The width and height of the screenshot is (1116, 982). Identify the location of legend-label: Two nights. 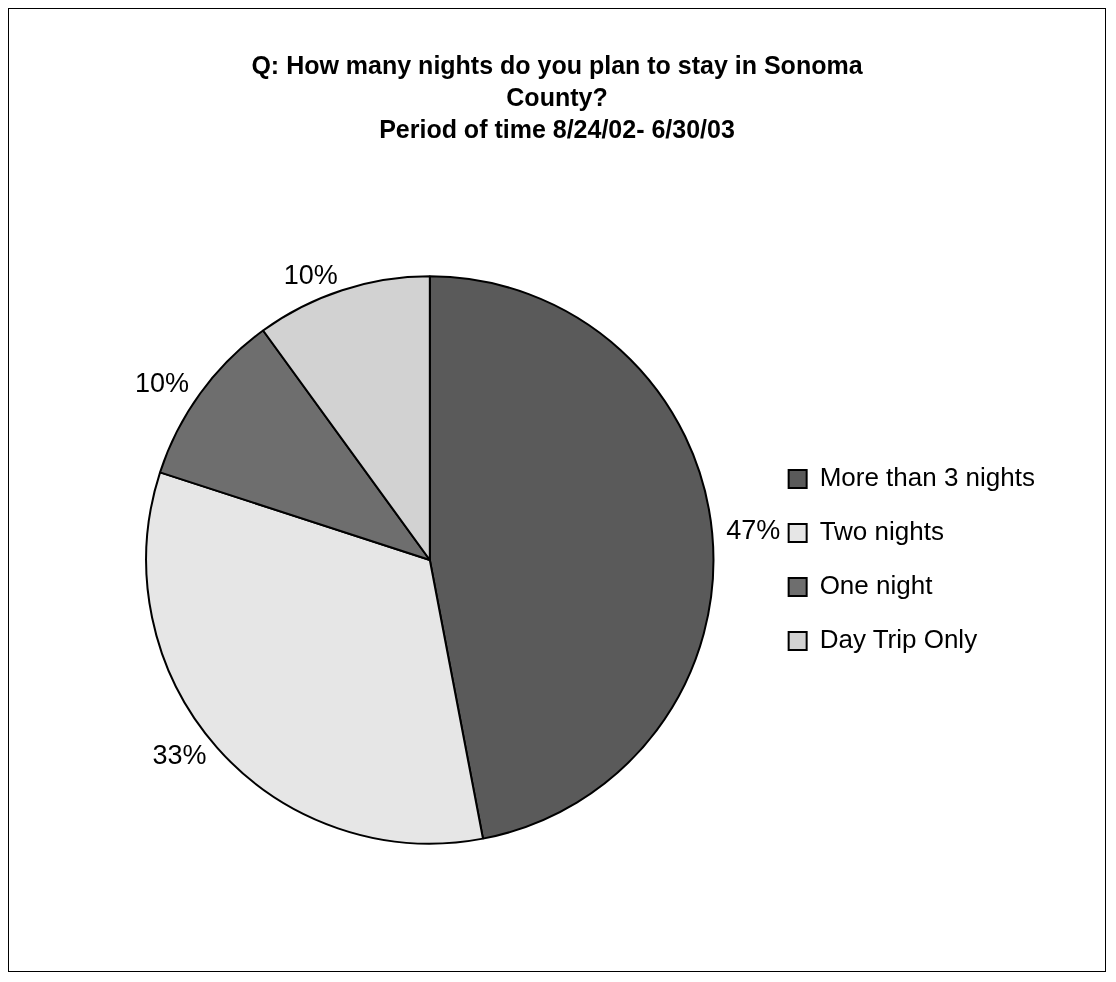
(881, 531).